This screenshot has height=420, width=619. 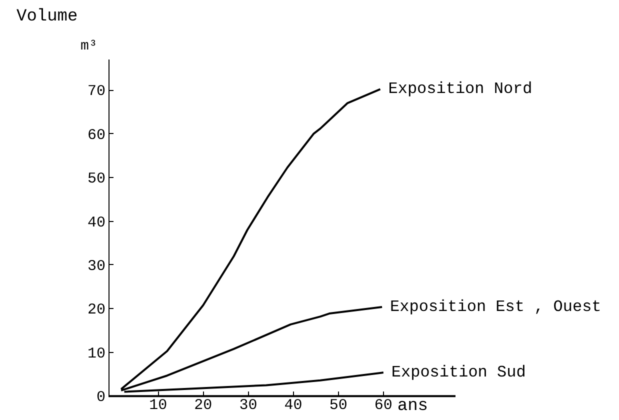 I want to click on series-label: Exposition Nord, so click(x=460, y=89).